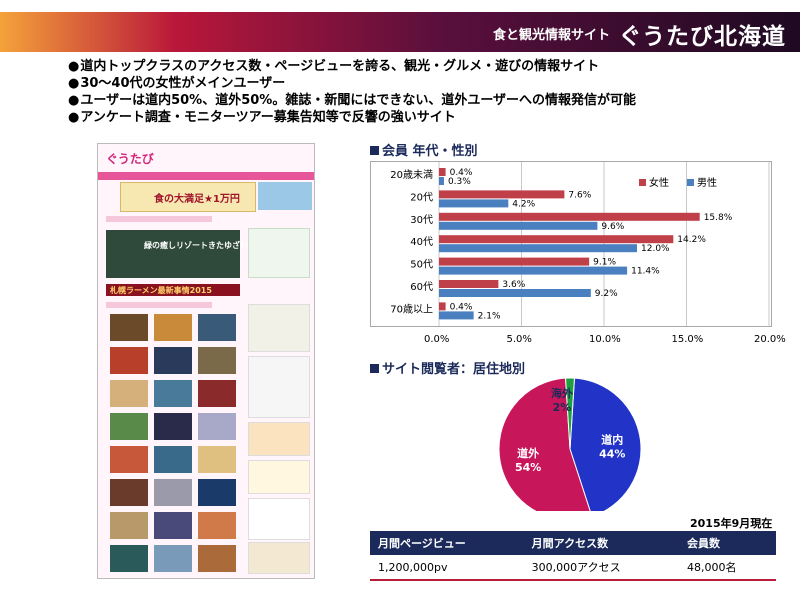 Image resolution: width=800 pixels, height=597 pixels. What do you see at coordinates (374, 368) in the screenshot?
I see `square-marker-icon` at bounding box center [374, 368].